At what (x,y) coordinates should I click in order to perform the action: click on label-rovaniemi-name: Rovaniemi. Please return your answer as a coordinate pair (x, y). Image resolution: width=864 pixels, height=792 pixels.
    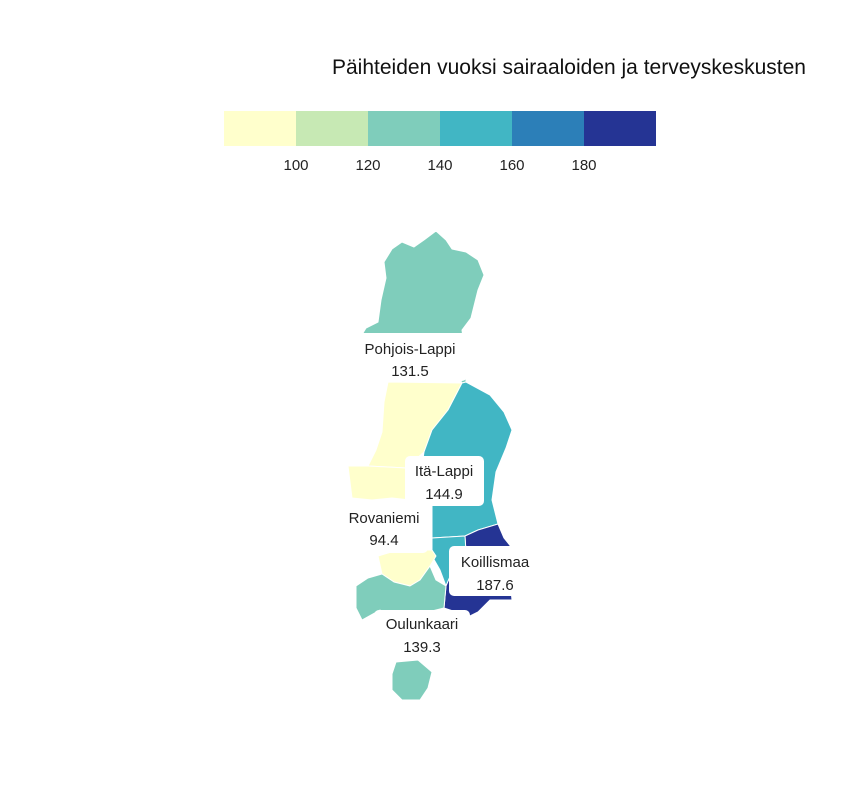
    Looking at the image, I should click on (384, 518).